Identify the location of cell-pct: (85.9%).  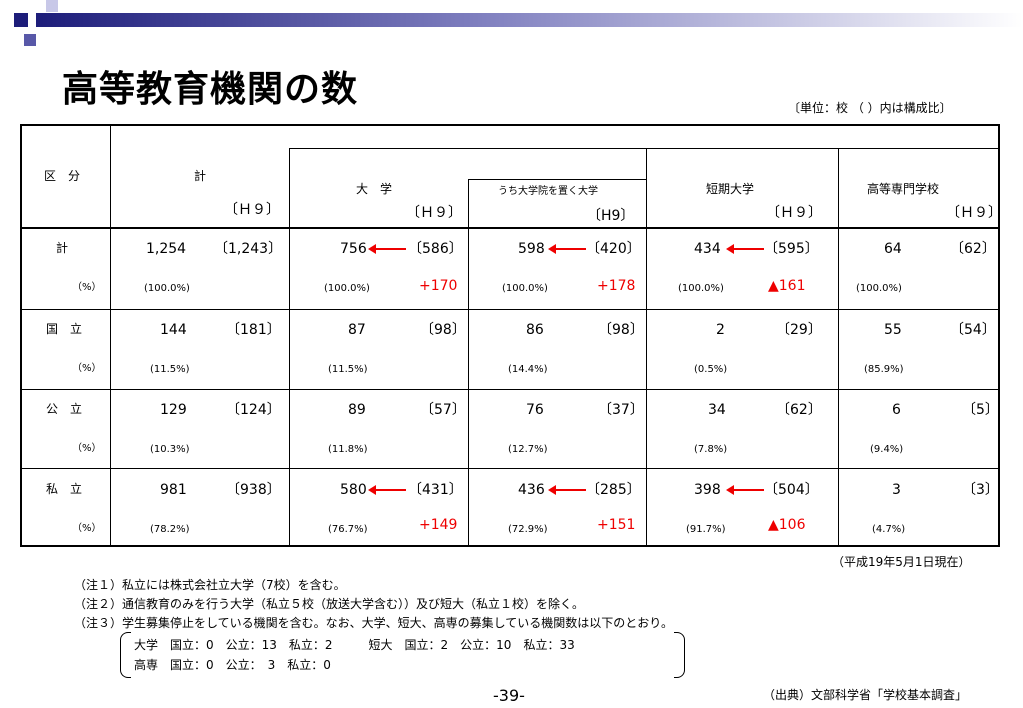
(884, 369).